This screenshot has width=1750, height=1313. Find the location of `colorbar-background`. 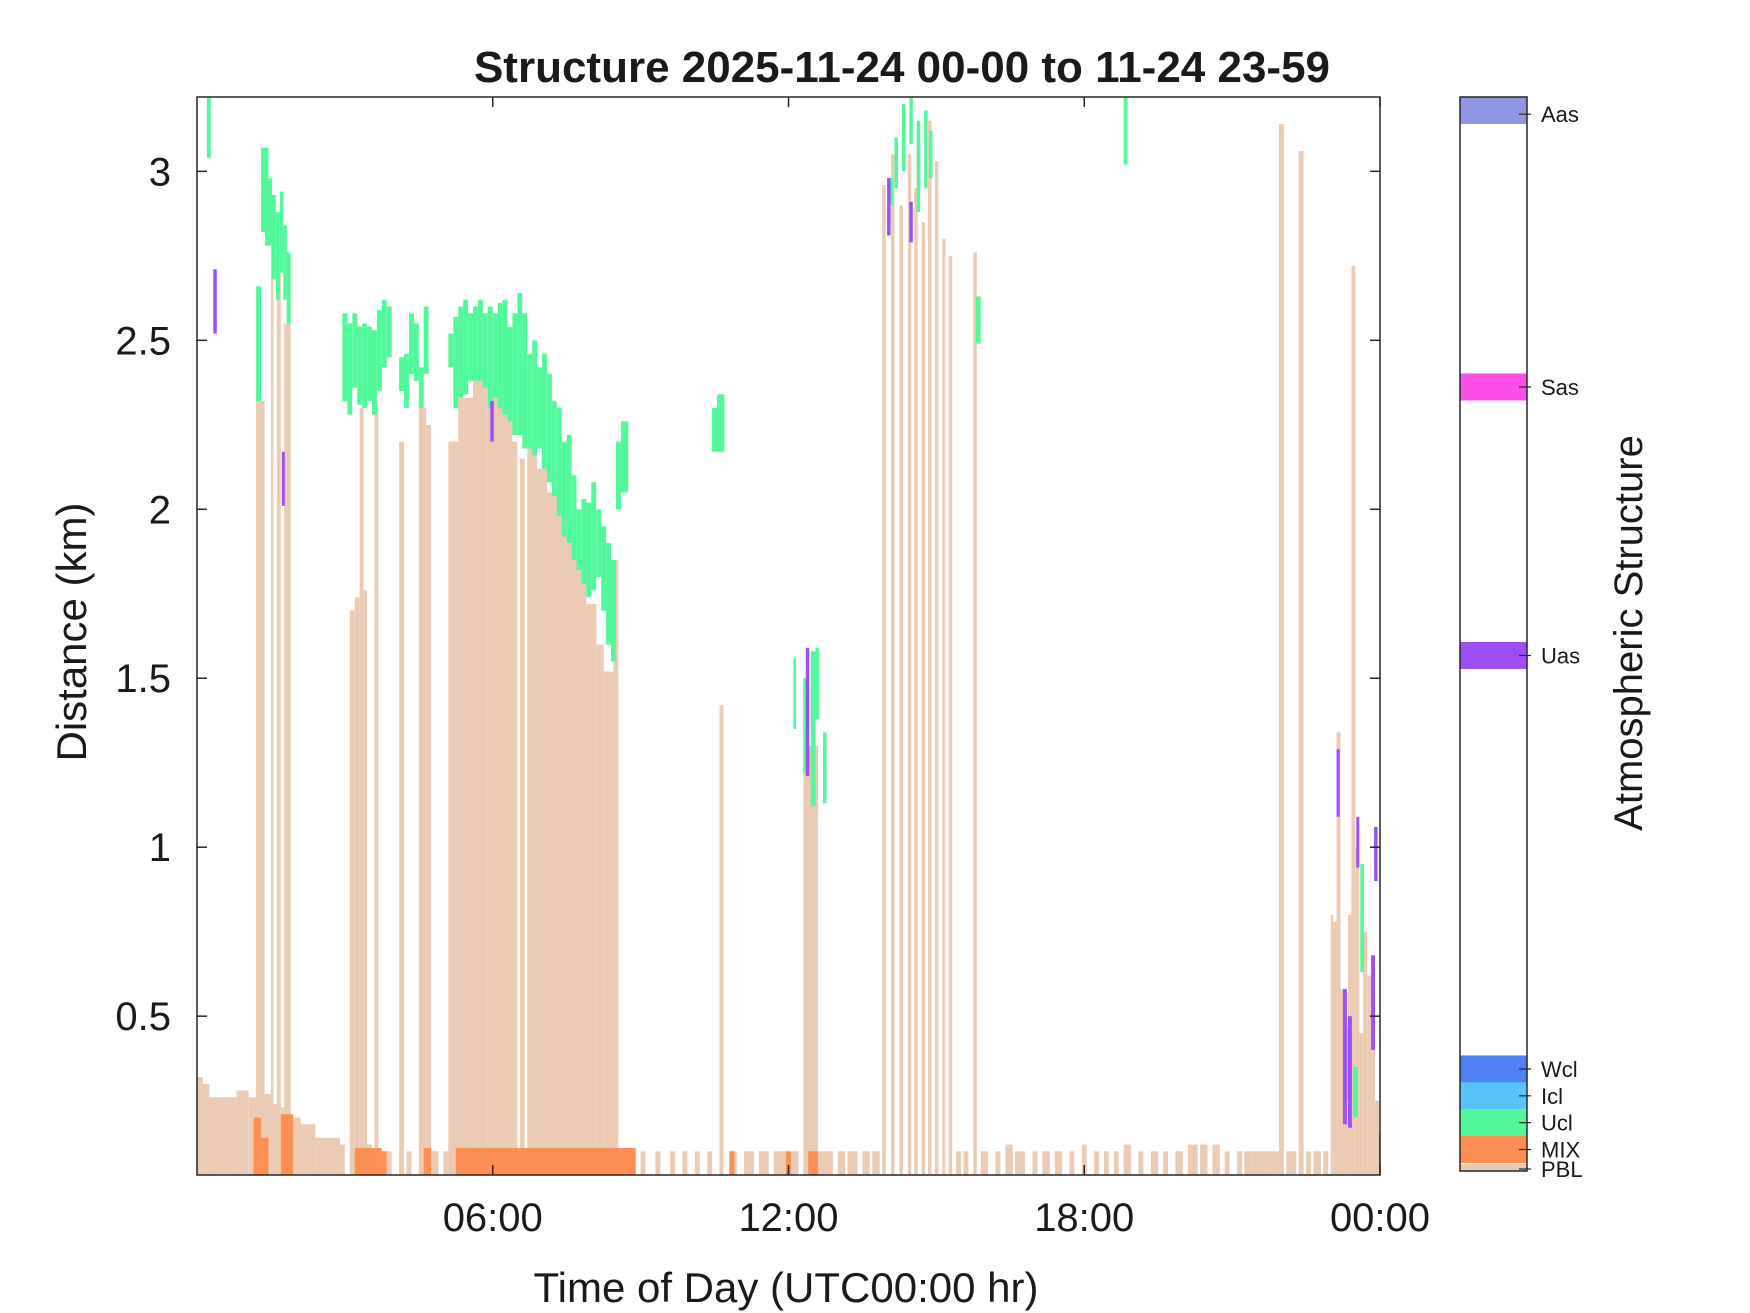

colorbar-background is located at coordinates (1493, 634).